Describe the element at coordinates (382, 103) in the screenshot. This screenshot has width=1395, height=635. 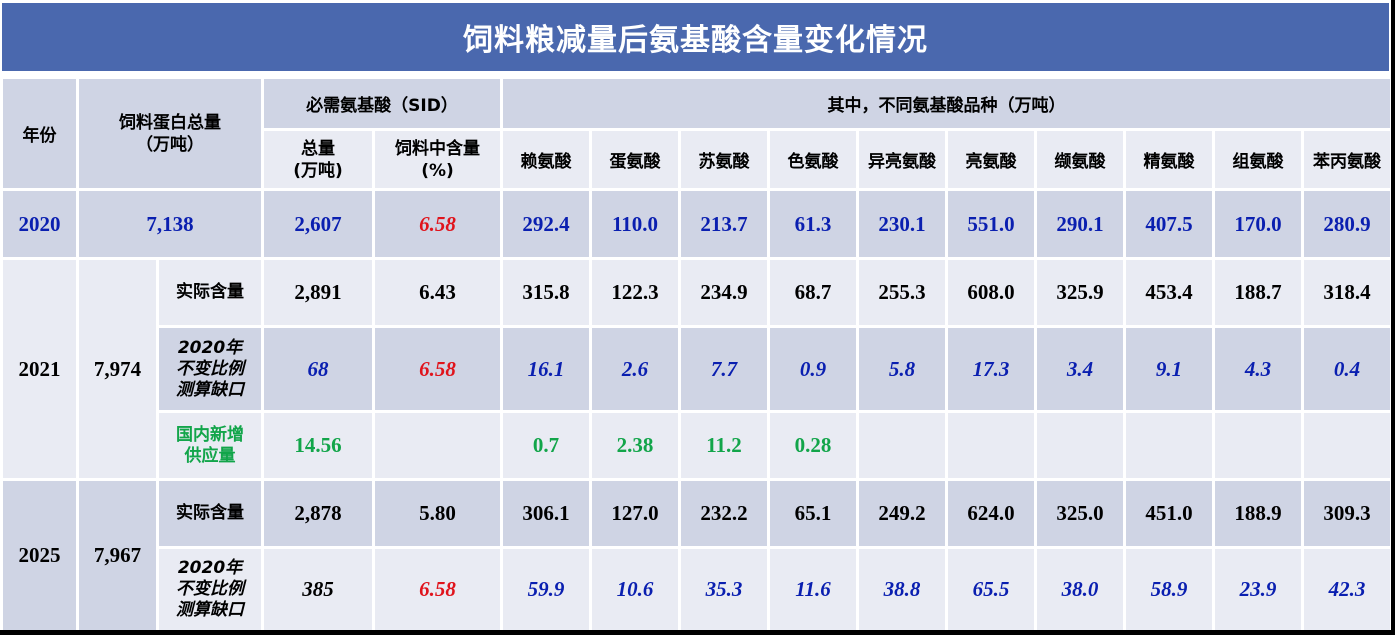
I see `header-sid: 必需氨基酸（SID）` at that location.